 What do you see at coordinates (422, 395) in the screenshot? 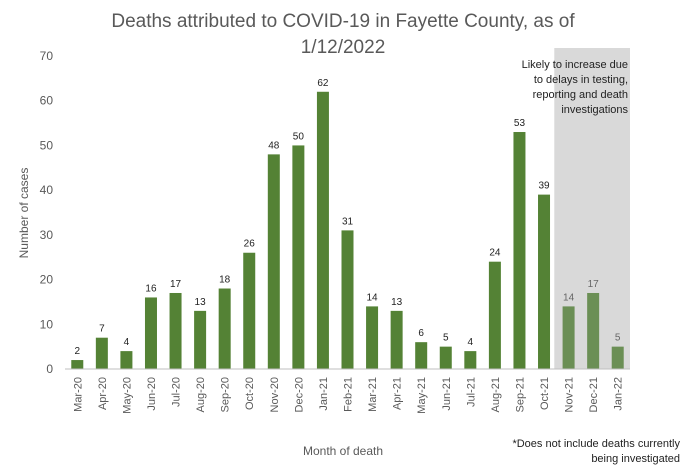
I see `x-tick-label: May-21` at bounding box center [422, 395].